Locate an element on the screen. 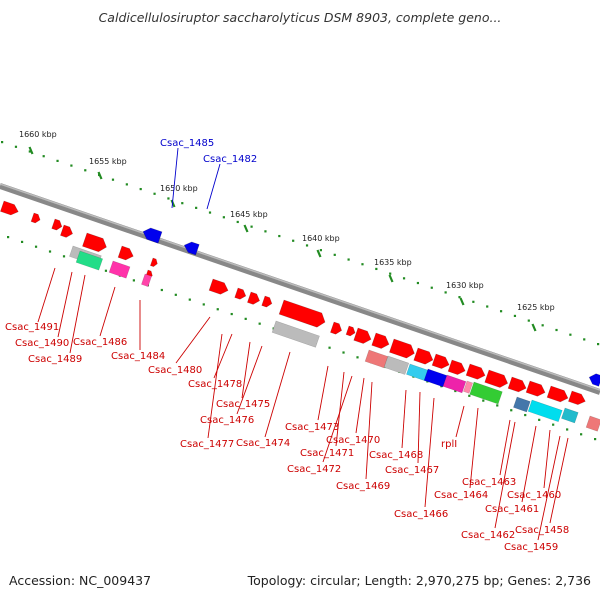 The height and width of the screenshot is (600, 600). scale-label: 1630 kbp is located at coordinates (465, 285).